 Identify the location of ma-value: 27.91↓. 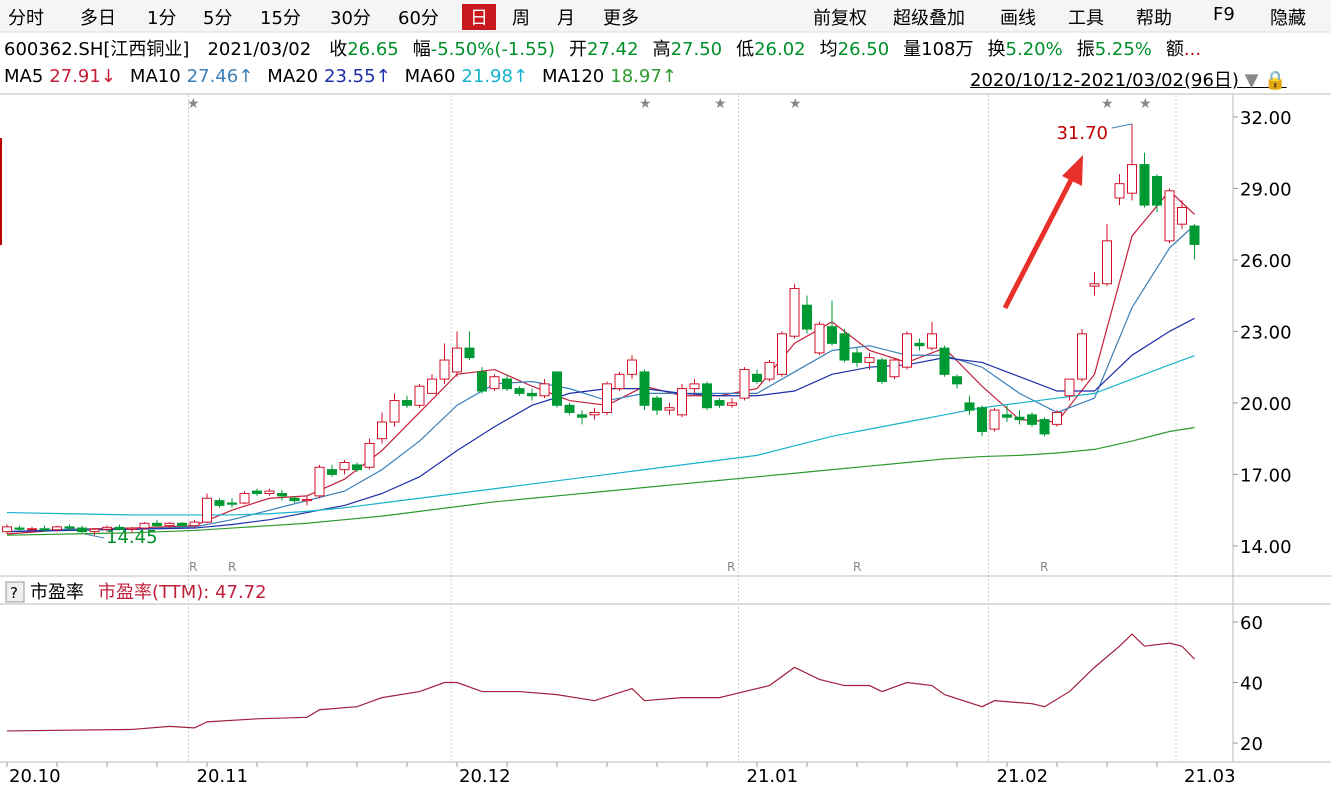
(82, 76).